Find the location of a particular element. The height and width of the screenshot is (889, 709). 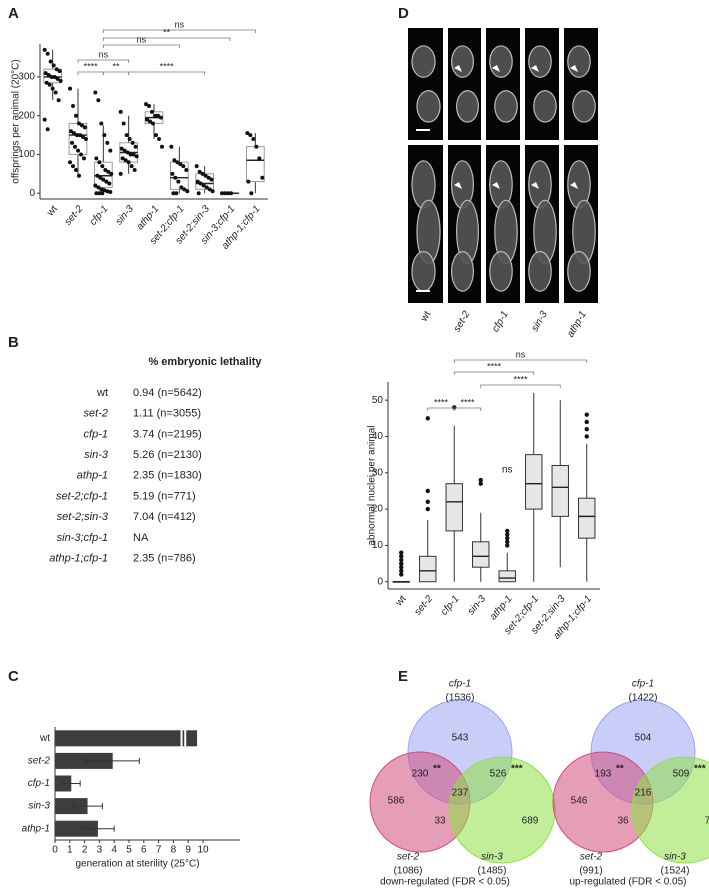

region-count: 689 is located at coordinates (530, 821).